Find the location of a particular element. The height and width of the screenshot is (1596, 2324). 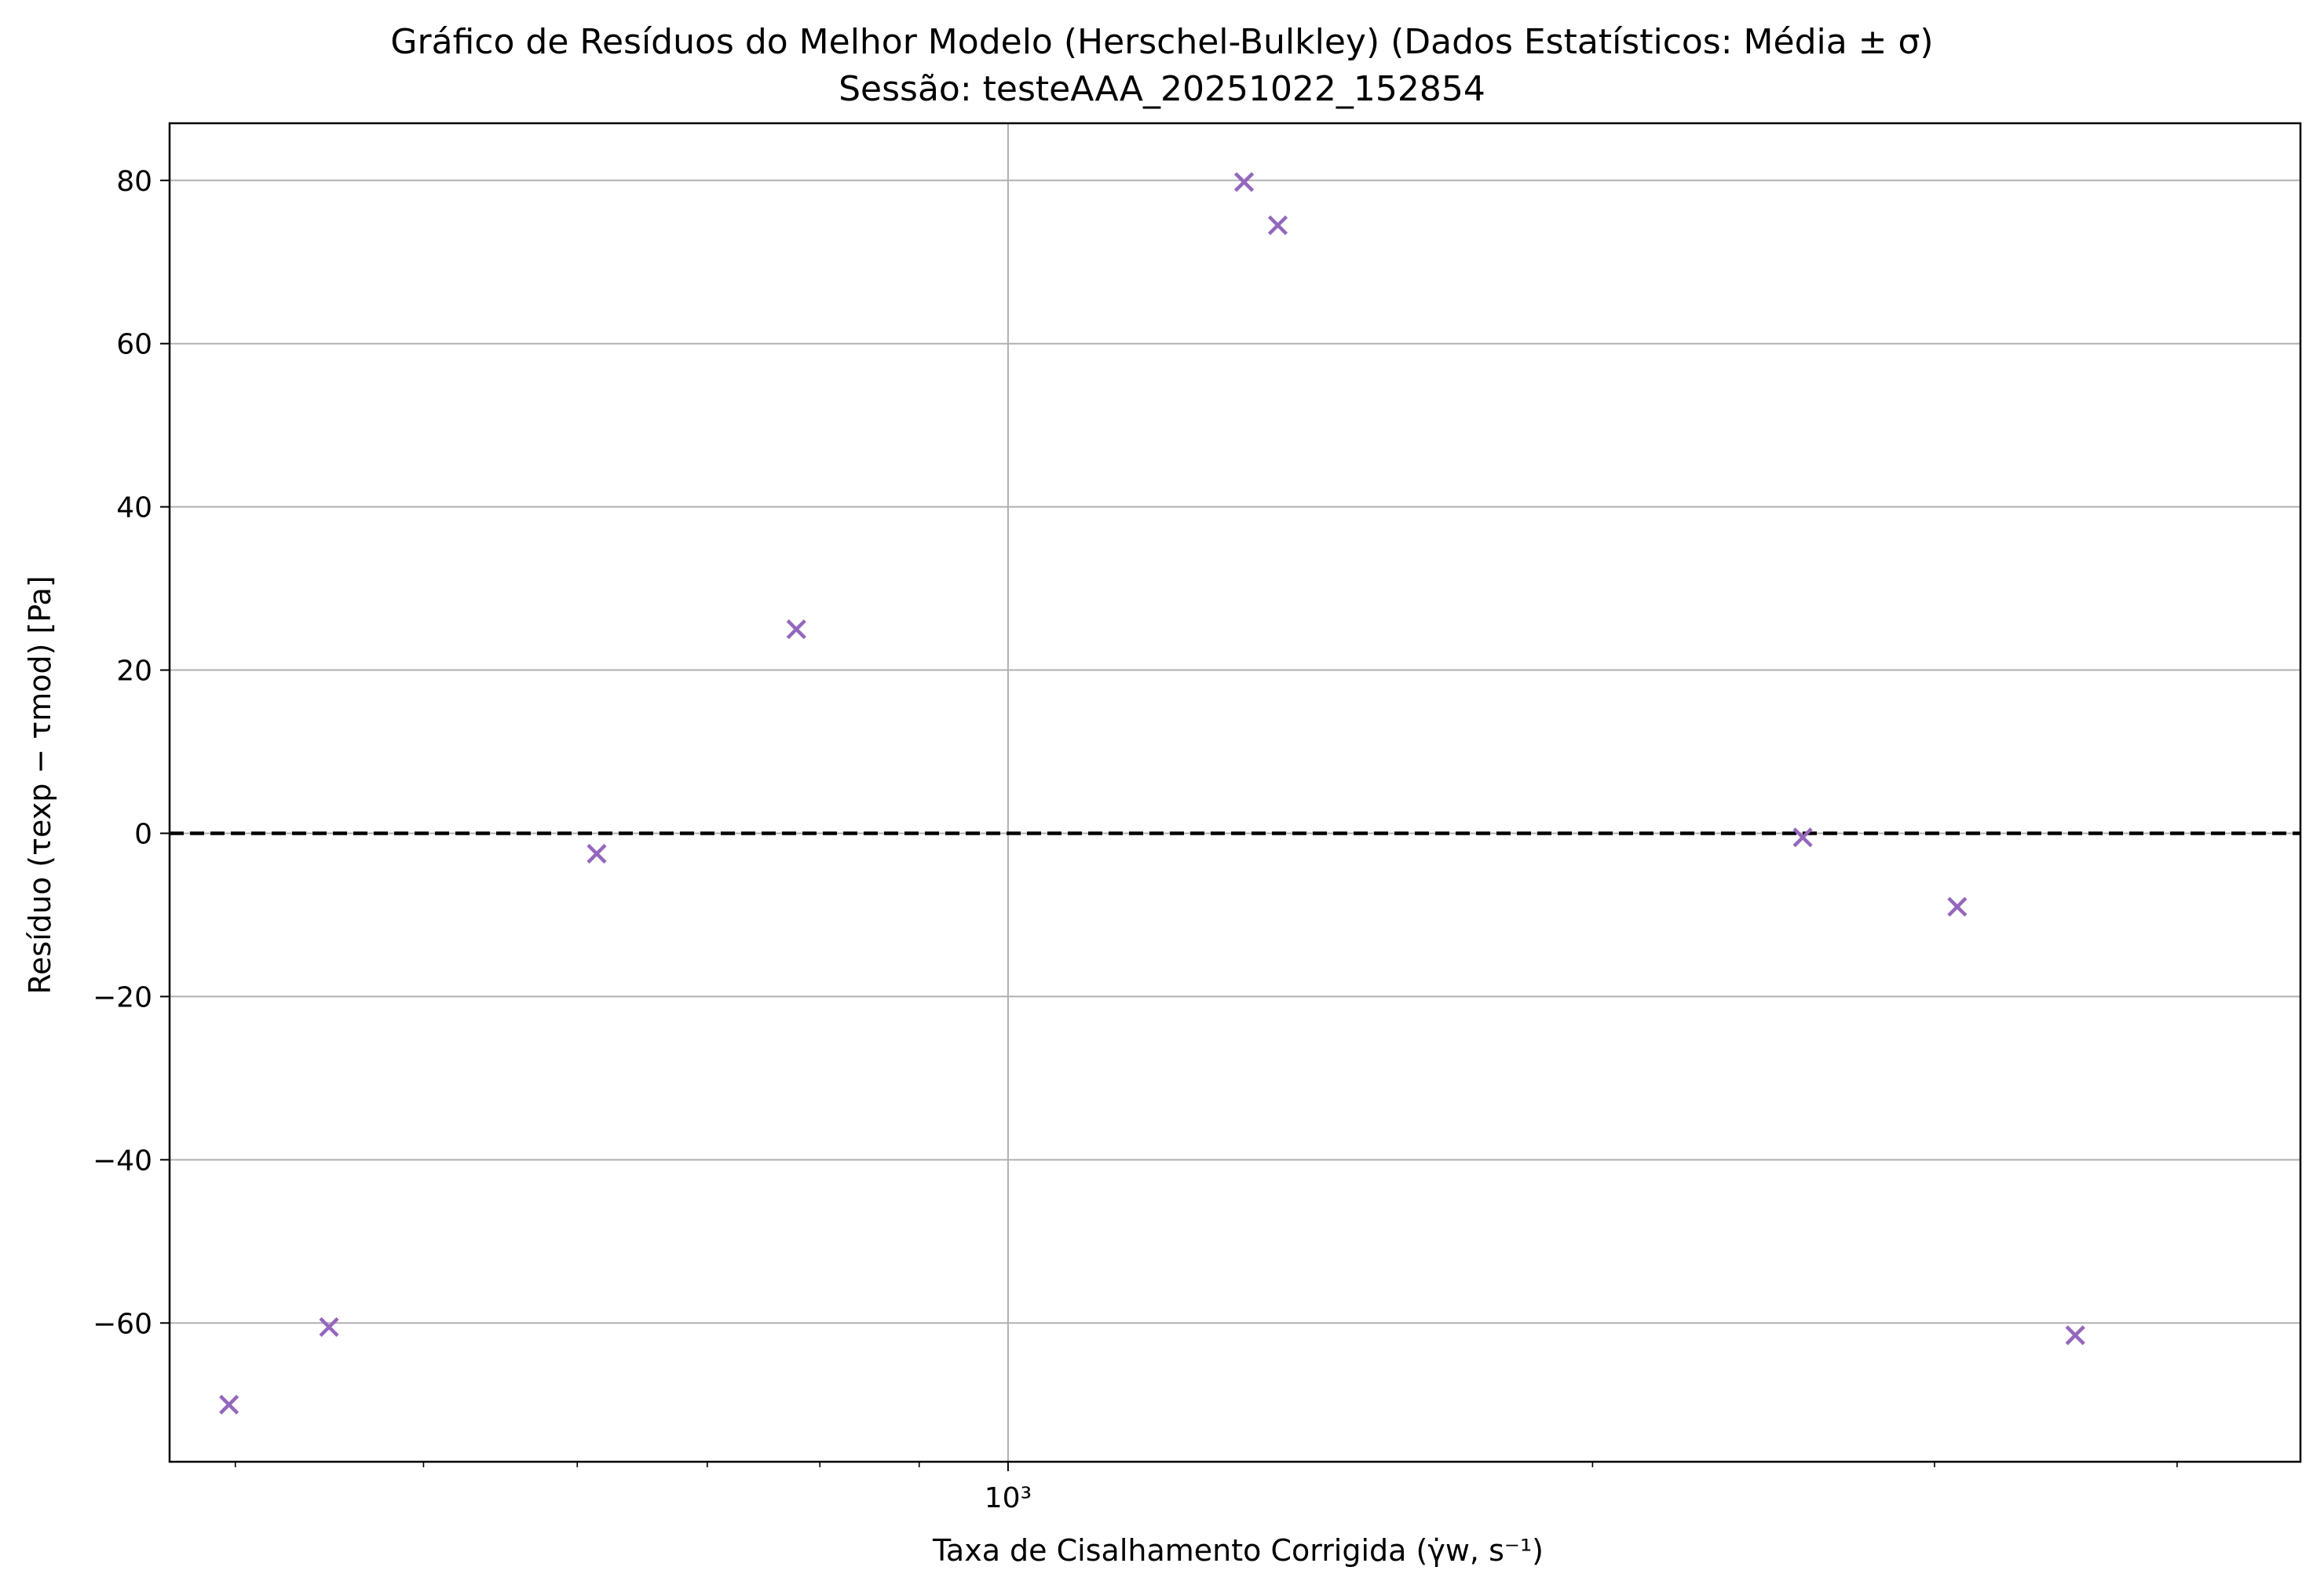

y-tick-label: −40 is located at coordinates (122, 1161).